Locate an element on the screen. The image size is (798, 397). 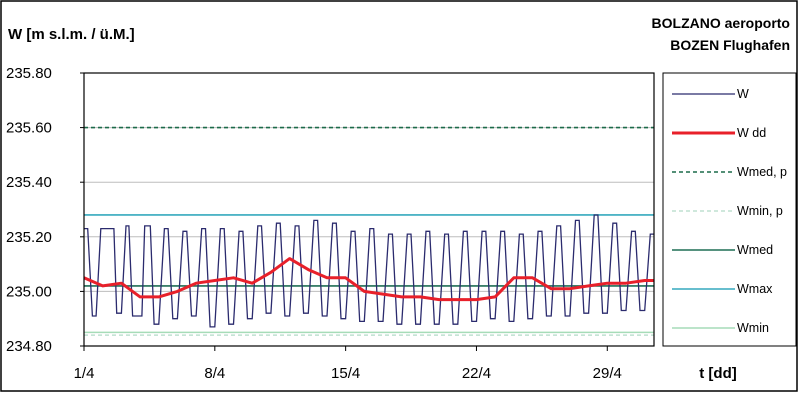
x-tick-label: 29/4 is located at coordinates (607, 373).